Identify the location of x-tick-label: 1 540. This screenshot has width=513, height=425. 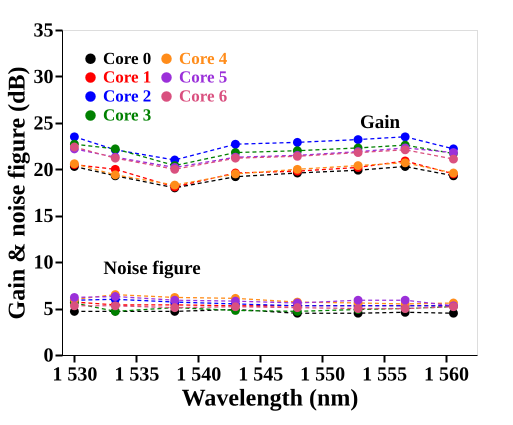
(199, 375).